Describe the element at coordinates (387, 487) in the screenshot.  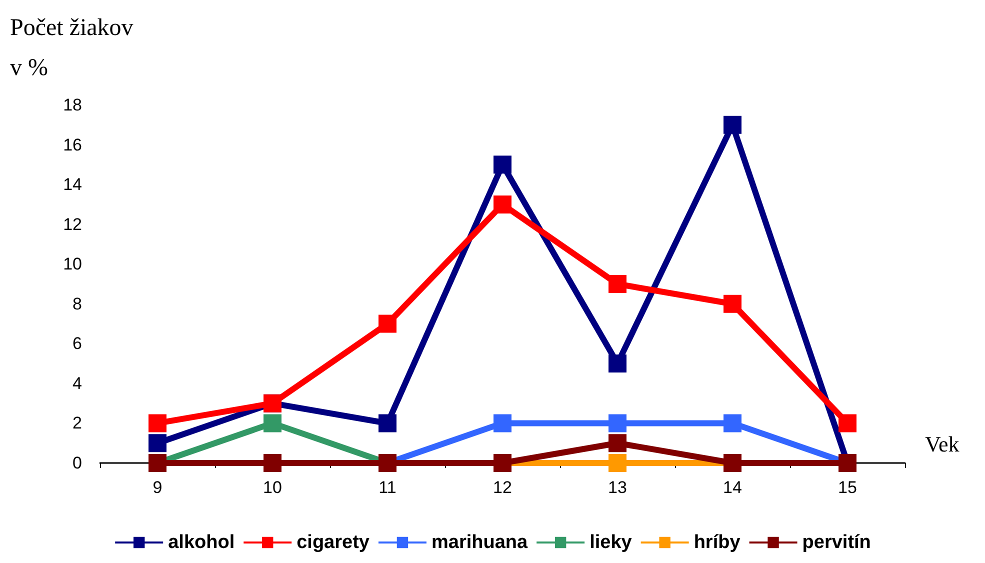
I see `x-tick-label: 11` at that location.